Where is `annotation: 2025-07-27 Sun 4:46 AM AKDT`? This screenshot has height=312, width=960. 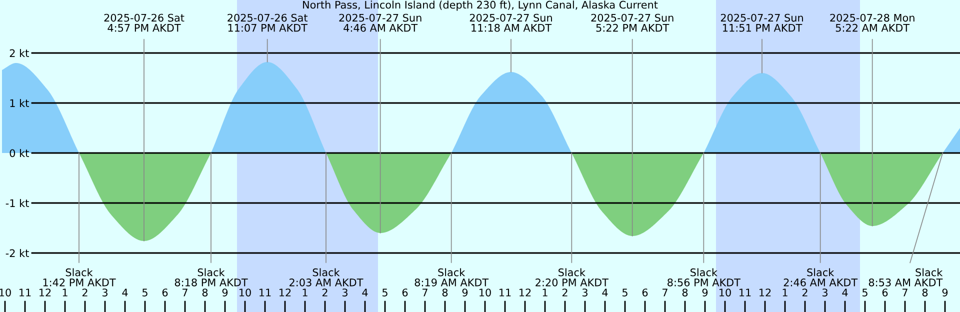
annotation: 2025-07-27 Sun 4:46 AM AKDT is located at coordinates (380, 23).